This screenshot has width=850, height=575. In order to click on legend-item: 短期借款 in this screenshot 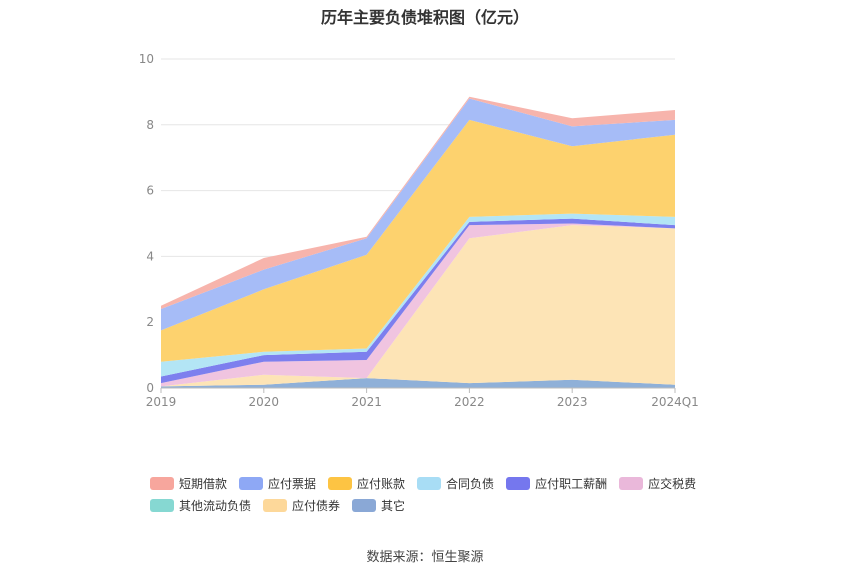, I will do `click(188, 483)`.